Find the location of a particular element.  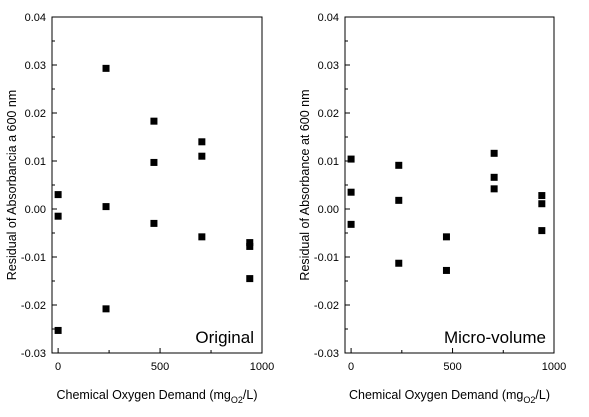

panel-label: Micro-volume is located at coordinates (495, 337).